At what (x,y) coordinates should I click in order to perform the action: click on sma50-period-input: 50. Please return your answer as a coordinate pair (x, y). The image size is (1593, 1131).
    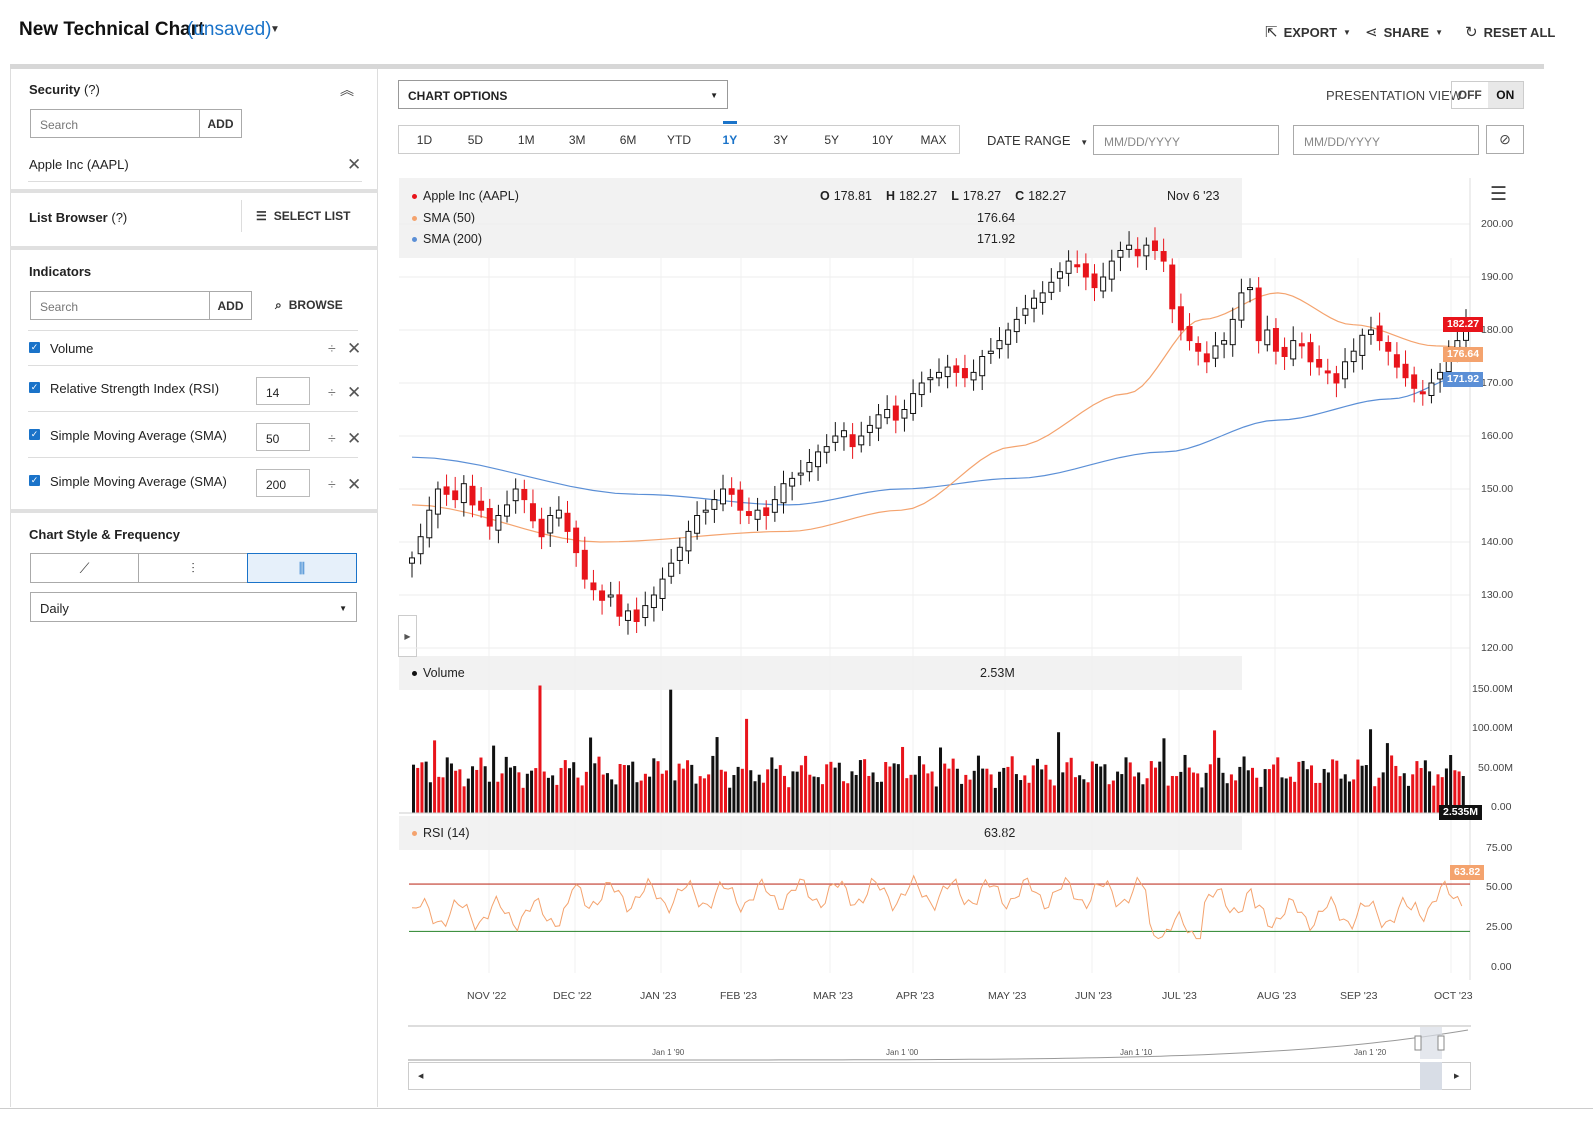
    Looking at the image, I should click on (283, 437).